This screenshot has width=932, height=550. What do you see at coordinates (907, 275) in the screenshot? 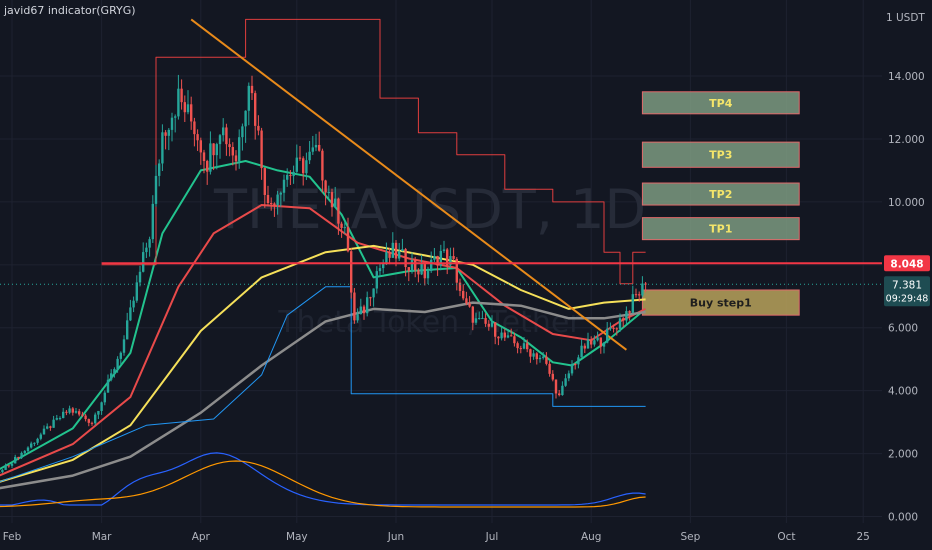
I see `price-axis-background` at bounding box center [907, 275].